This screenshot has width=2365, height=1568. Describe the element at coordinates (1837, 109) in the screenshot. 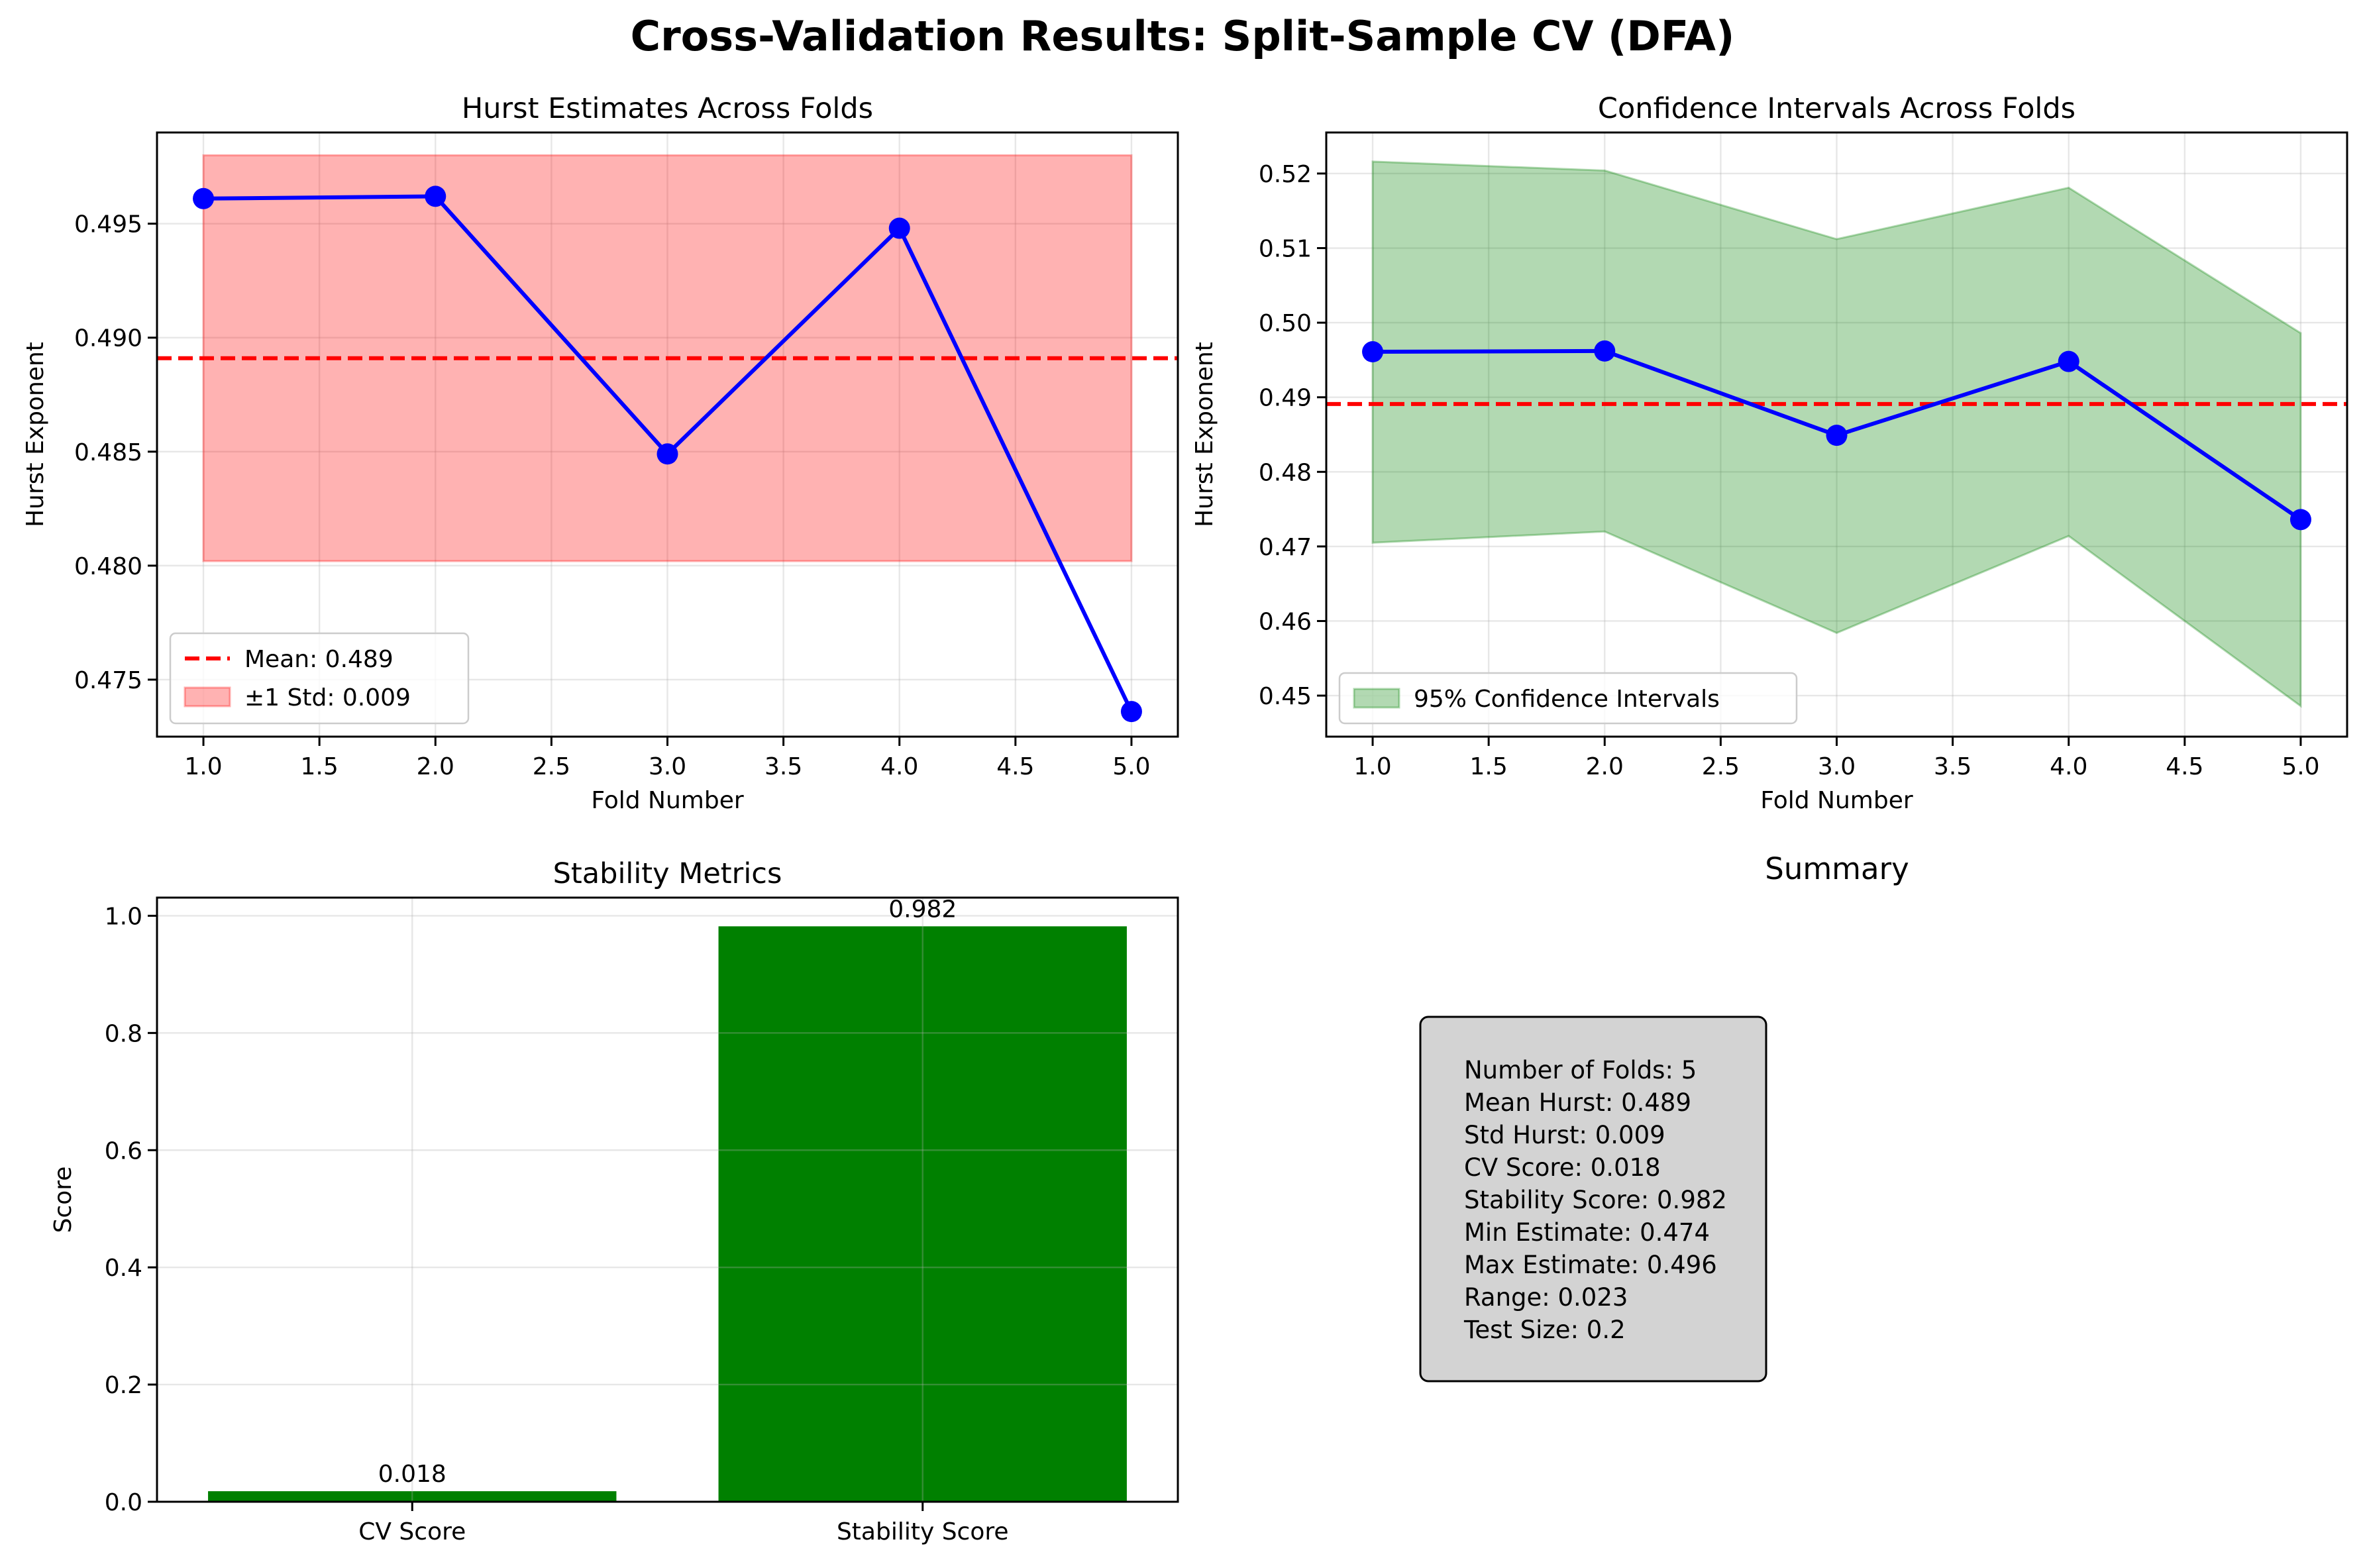

I see `axes-title: Confidence Intervals Across Folds` at that location.